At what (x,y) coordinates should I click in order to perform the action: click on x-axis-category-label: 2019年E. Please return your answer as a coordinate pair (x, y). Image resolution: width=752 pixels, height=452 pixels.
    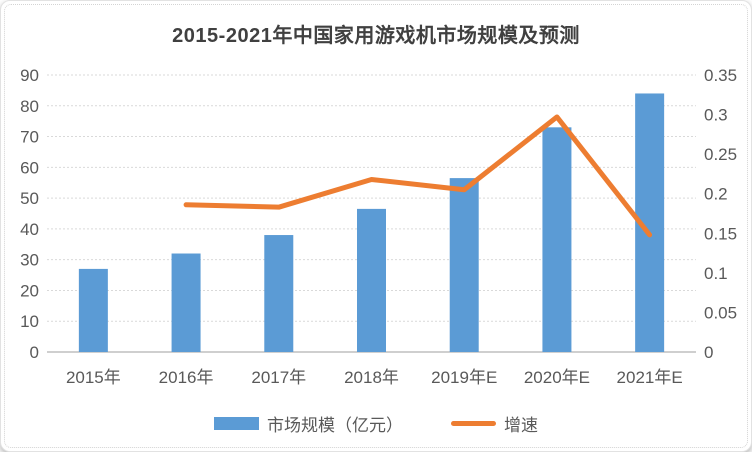
    Looking at the image, I should click on (464, 377).